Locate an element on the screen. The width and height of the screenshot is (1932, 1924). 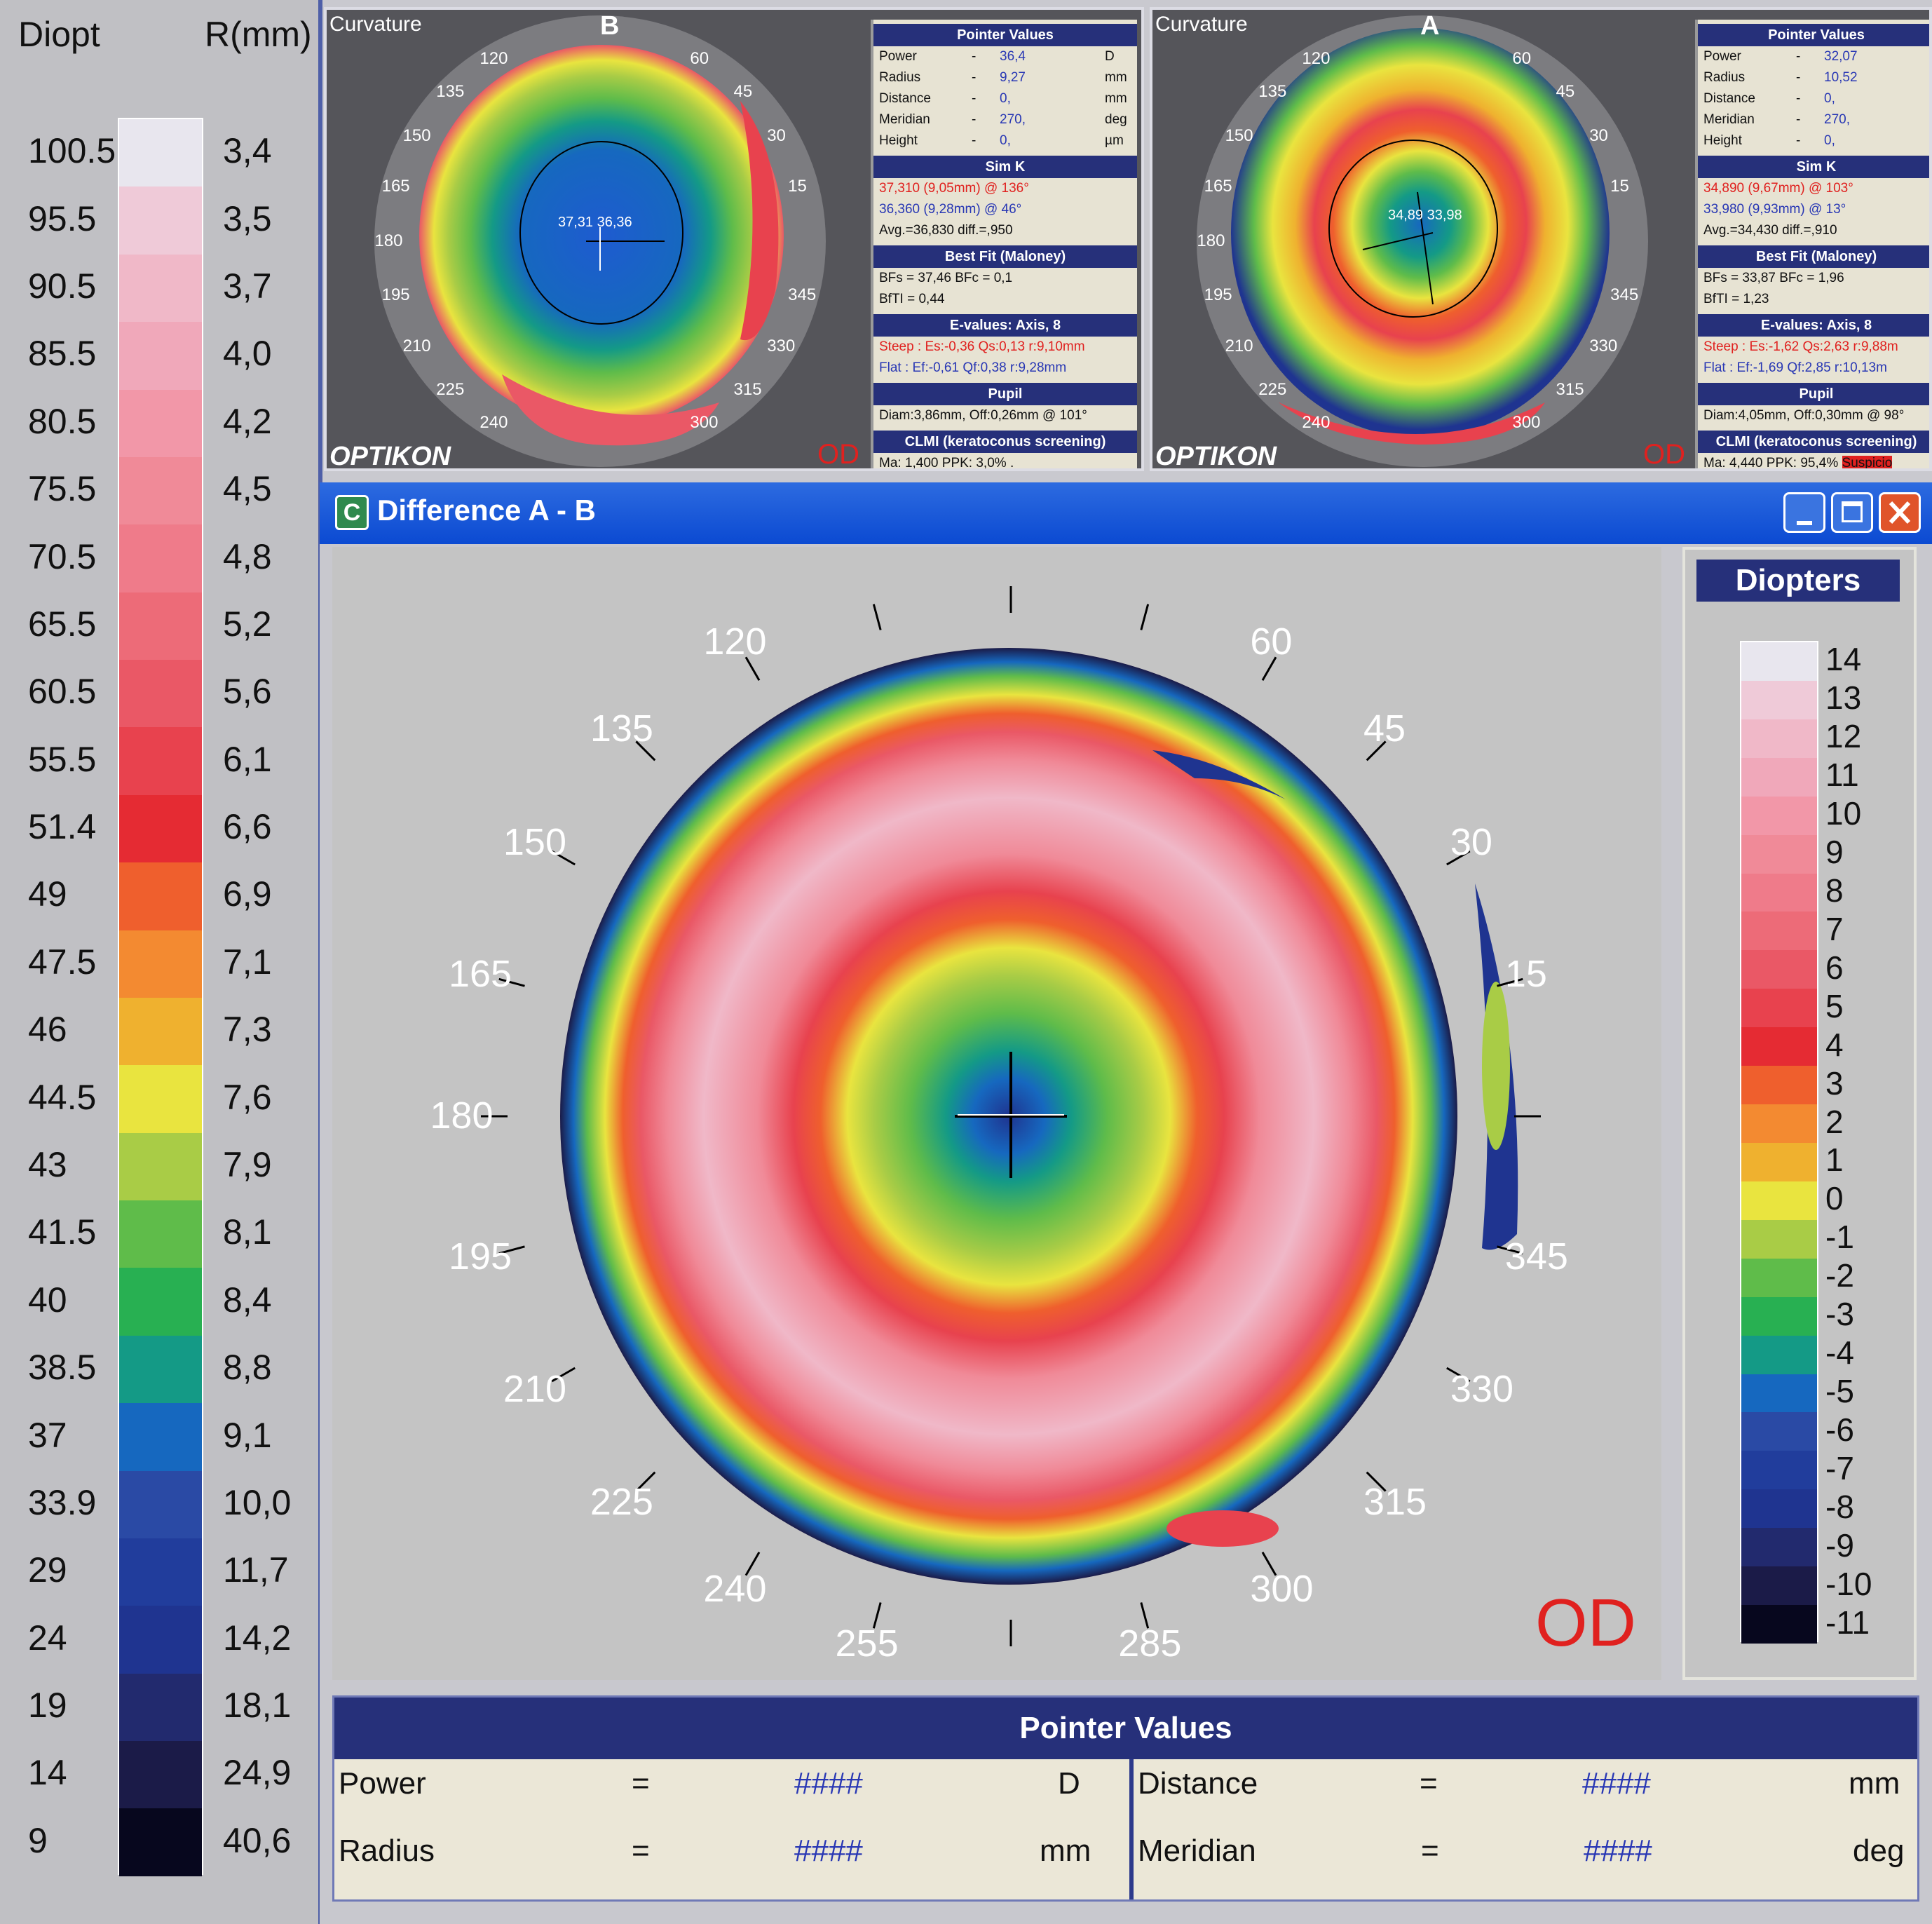
scale-diopter-label: 33.9 is located at coordinates (62, 1502).